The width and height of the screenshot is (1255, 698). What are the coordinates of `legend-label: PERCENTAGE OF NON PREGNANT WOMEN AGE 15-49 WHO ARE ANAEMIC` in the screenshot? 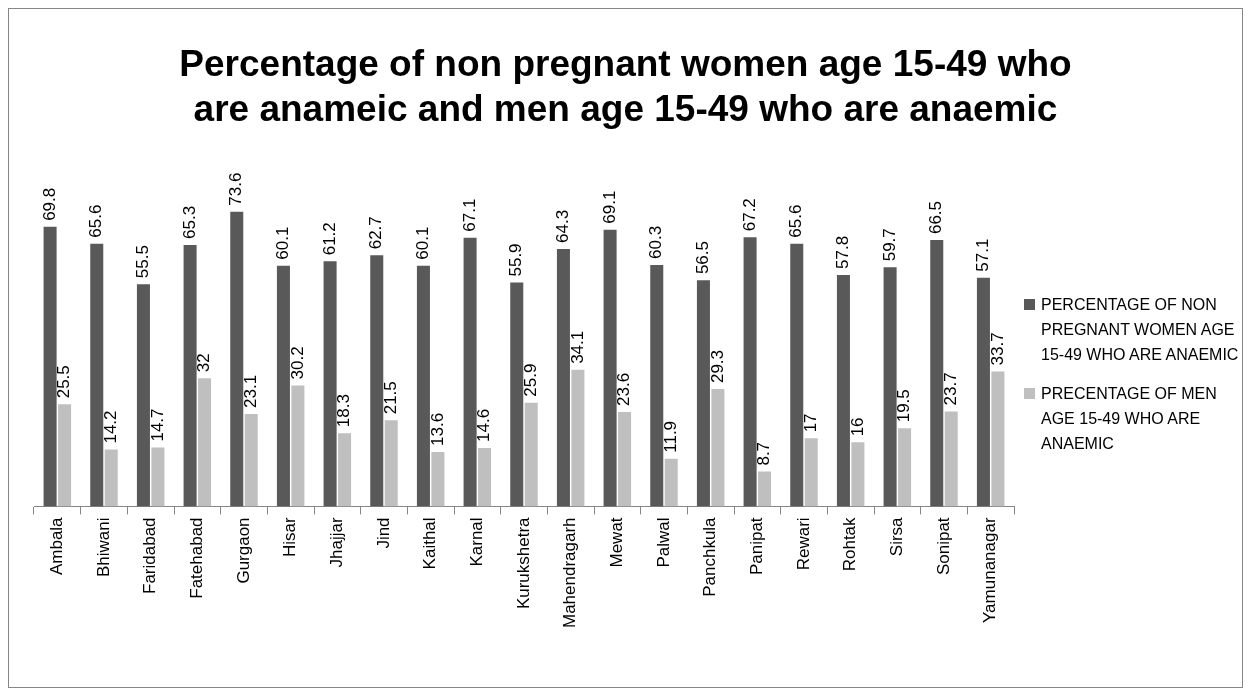 It's located at (1140, 330).